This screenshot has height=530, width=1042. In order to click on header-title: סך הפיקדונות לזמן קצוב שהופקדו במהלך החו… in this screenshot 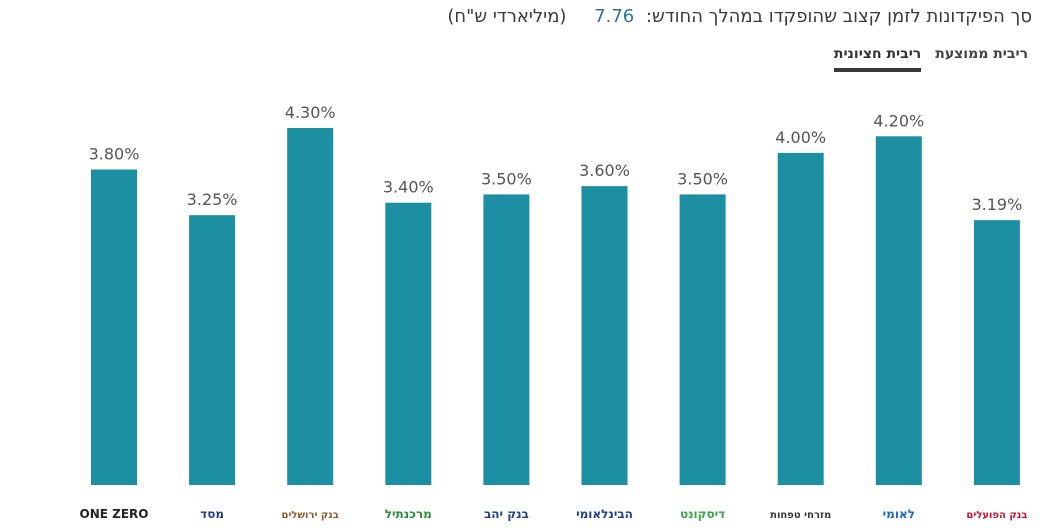, I will do `click(838, 16)`.